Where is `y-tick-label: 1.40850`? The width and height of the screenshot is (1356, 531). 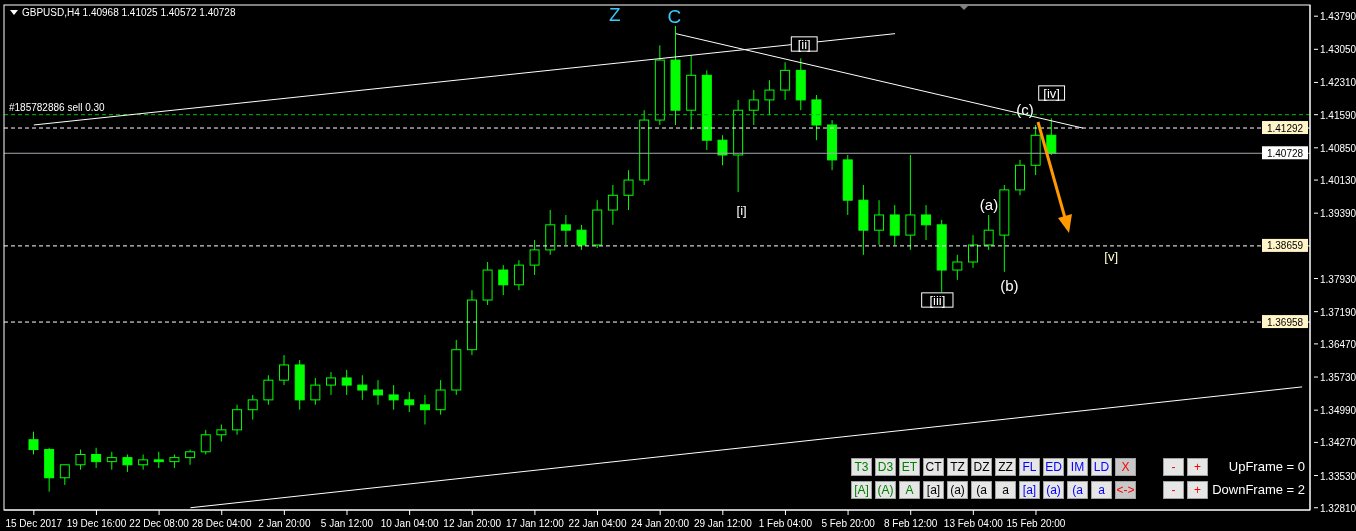 y-tick-label: 1.40850 is located at coordinates (1338, 148).